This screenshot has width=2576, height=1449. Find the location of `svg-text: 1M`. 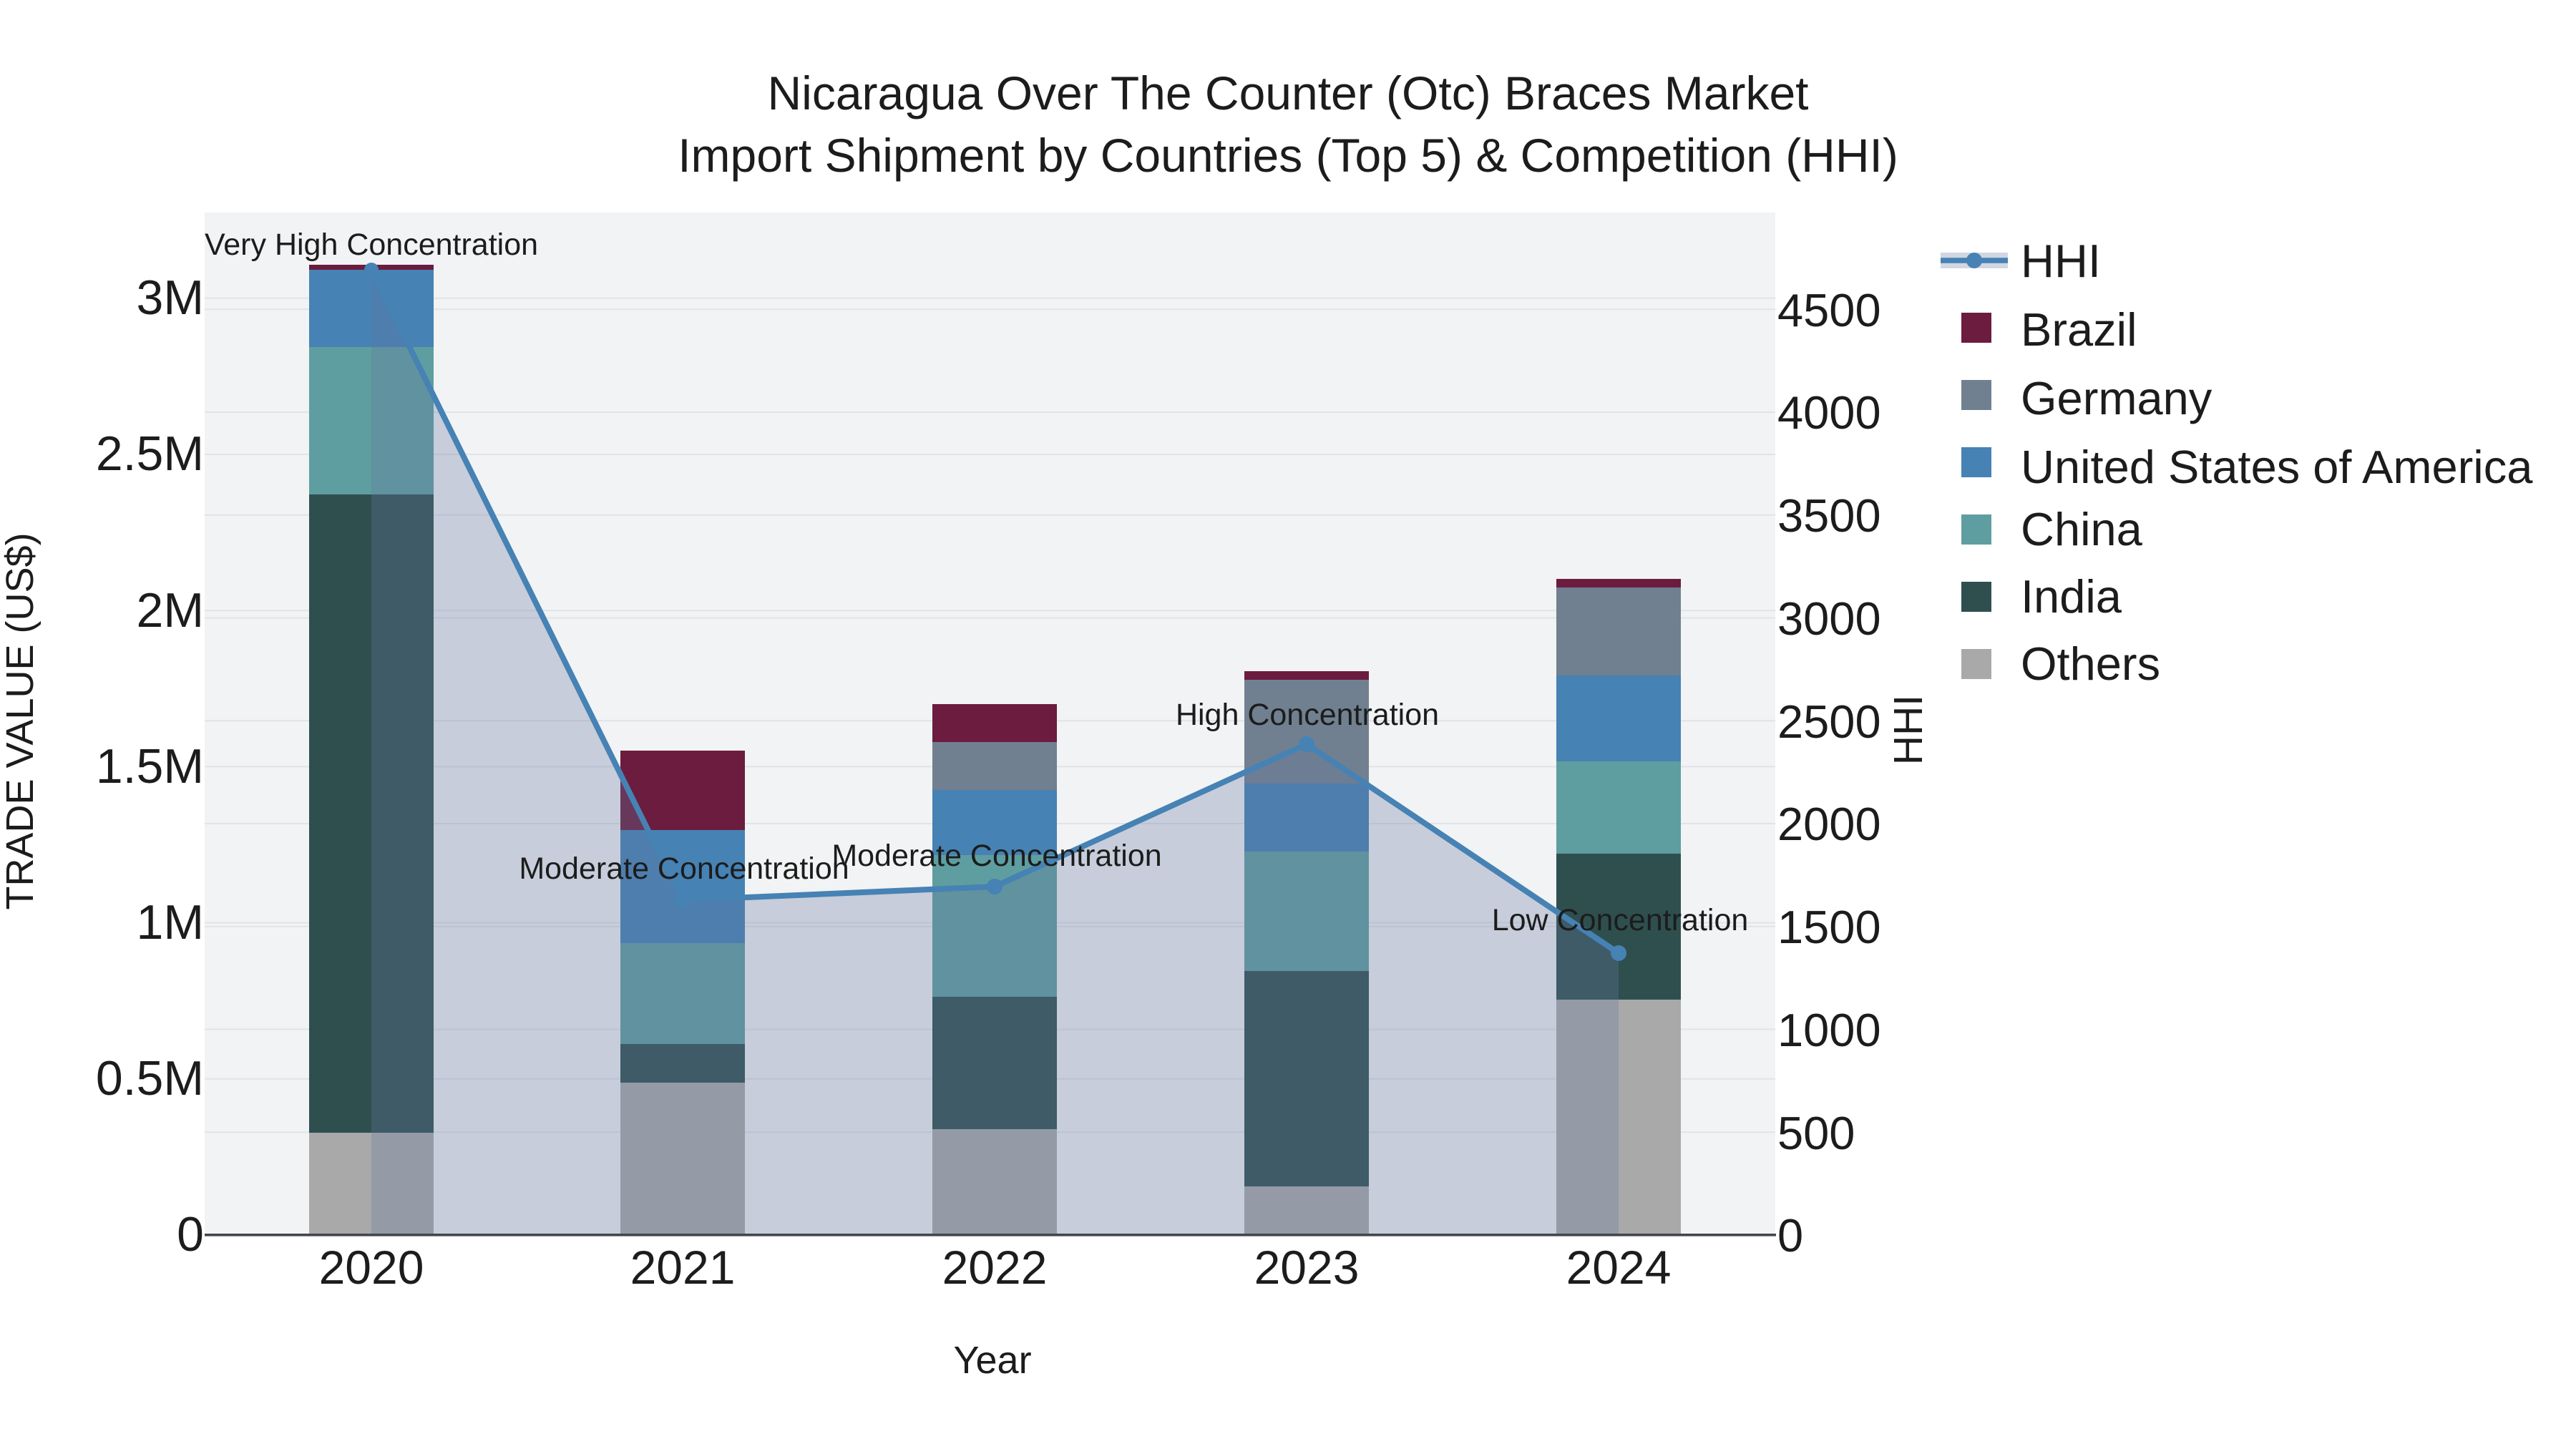

svg-text: 1M is located at coordinates (170, 922).